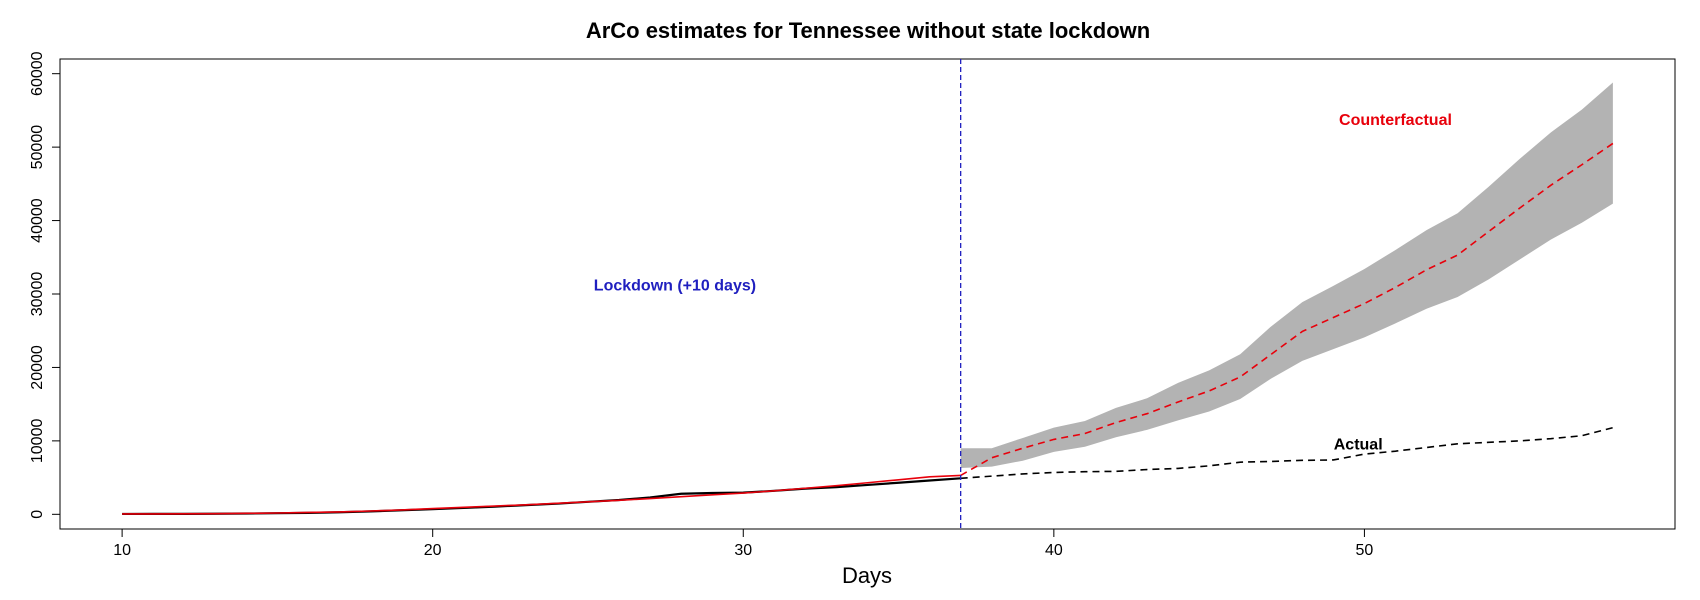  I want to click on x-axis: 10 20 30 40 50, so click(743, 543).